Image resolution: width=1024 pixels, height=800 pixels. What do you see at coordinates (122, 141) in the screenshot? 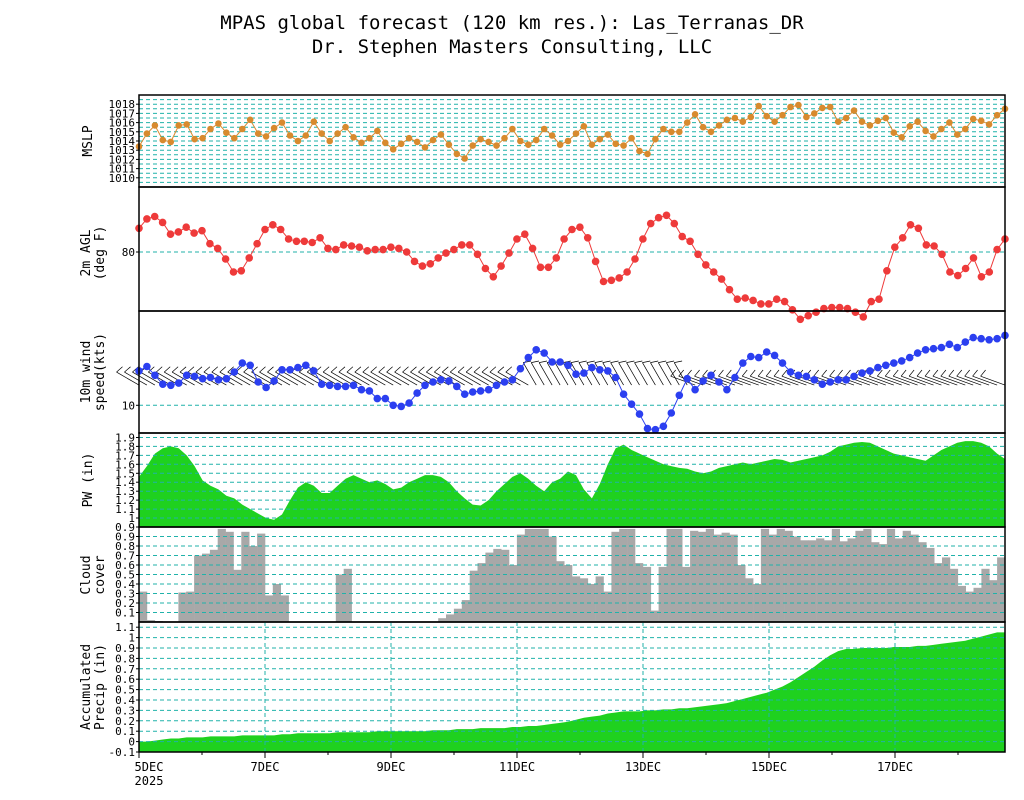
I see `mslp-tick-label: 1014` at bounding box center [122, 141].